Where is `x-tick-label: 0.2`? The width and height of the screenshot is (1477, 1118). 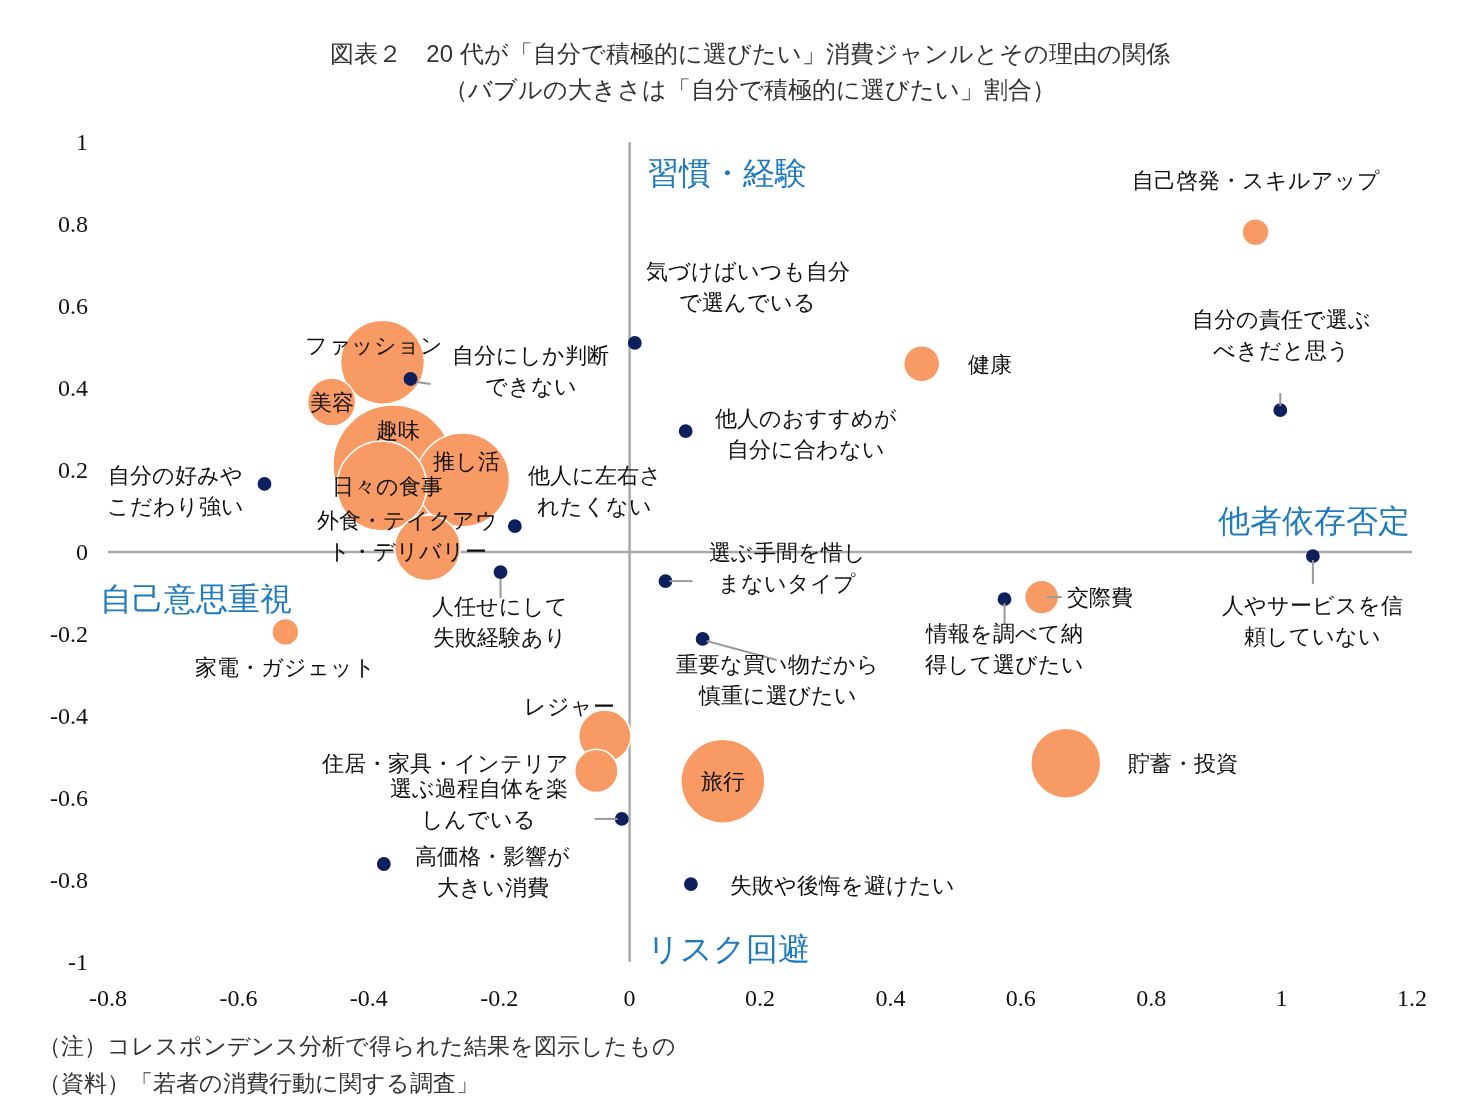
x-tick-label: 0.2 is located at coordinates (760, 998).